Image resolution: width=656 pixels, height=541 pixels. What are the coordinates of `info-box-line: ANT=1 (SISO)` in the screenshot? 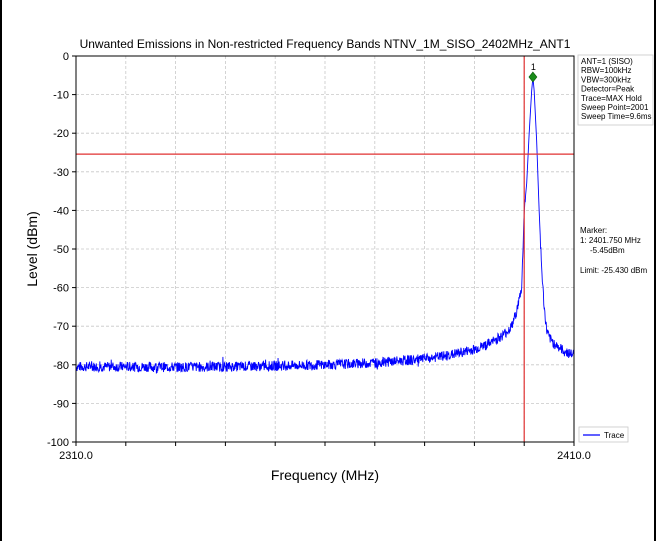 It's located at (607, 61).